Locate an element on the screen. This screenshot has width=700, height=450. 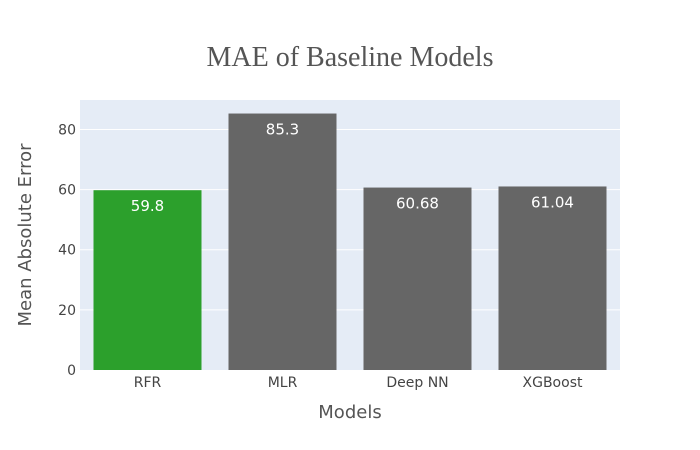
x-axis-title: Models is located at coordinates (349, 412).